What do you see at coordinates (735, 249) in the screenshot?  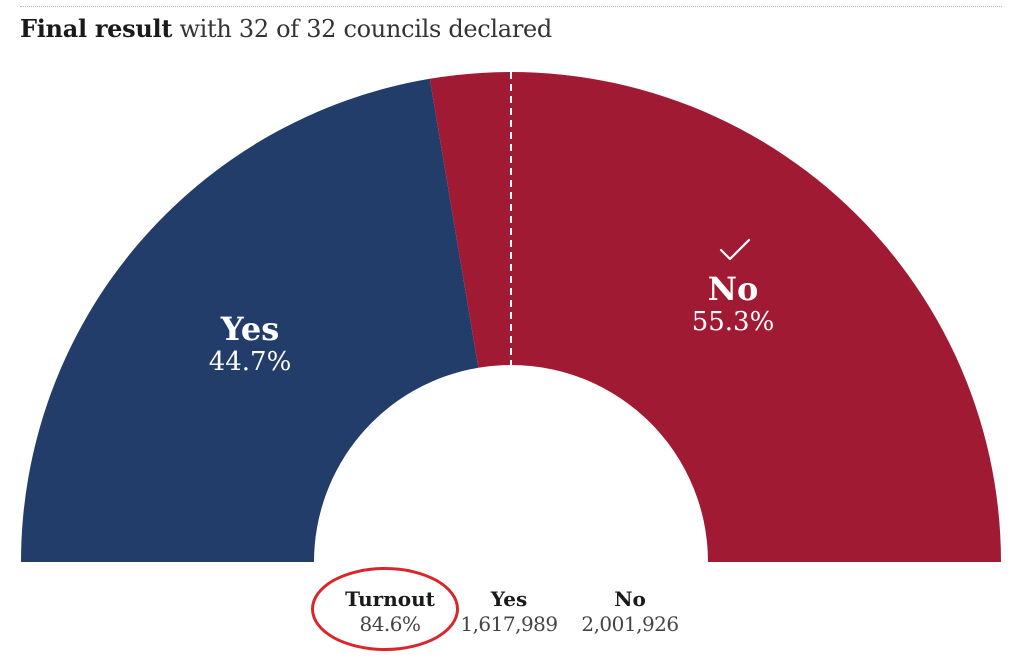 I see `checkmark-icon` at bounding box center [735, 249].